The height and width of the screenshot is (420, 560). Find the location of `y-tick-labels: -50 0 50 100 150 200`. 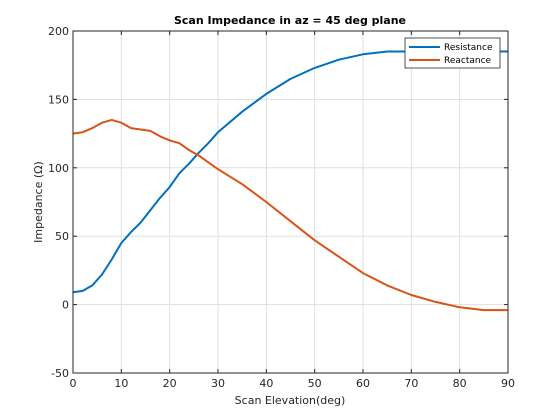

y-tick-labels: -50 0 50 100 150 200 is located at coordinates (58, 202).